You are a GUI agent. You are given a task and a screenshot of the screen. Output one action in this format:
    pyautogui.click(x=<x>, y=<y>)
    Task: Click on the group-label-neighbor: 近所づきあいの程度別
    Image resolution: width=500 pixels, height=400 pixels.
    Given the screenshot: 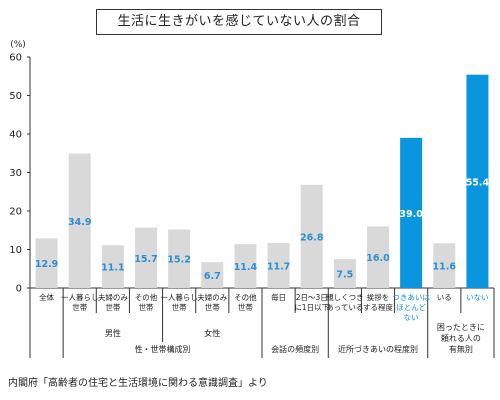 What is the action you would take?
    pyautogui.click(x=378, y=349)
    